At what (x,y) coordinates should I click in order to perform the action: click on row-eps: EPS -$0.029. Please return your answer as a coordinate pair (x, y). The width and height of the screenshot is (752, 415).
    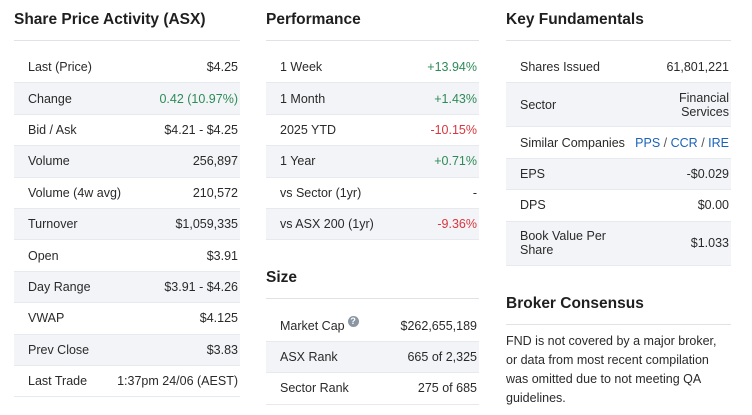
    Looking at the image, I should click on (618, 174).